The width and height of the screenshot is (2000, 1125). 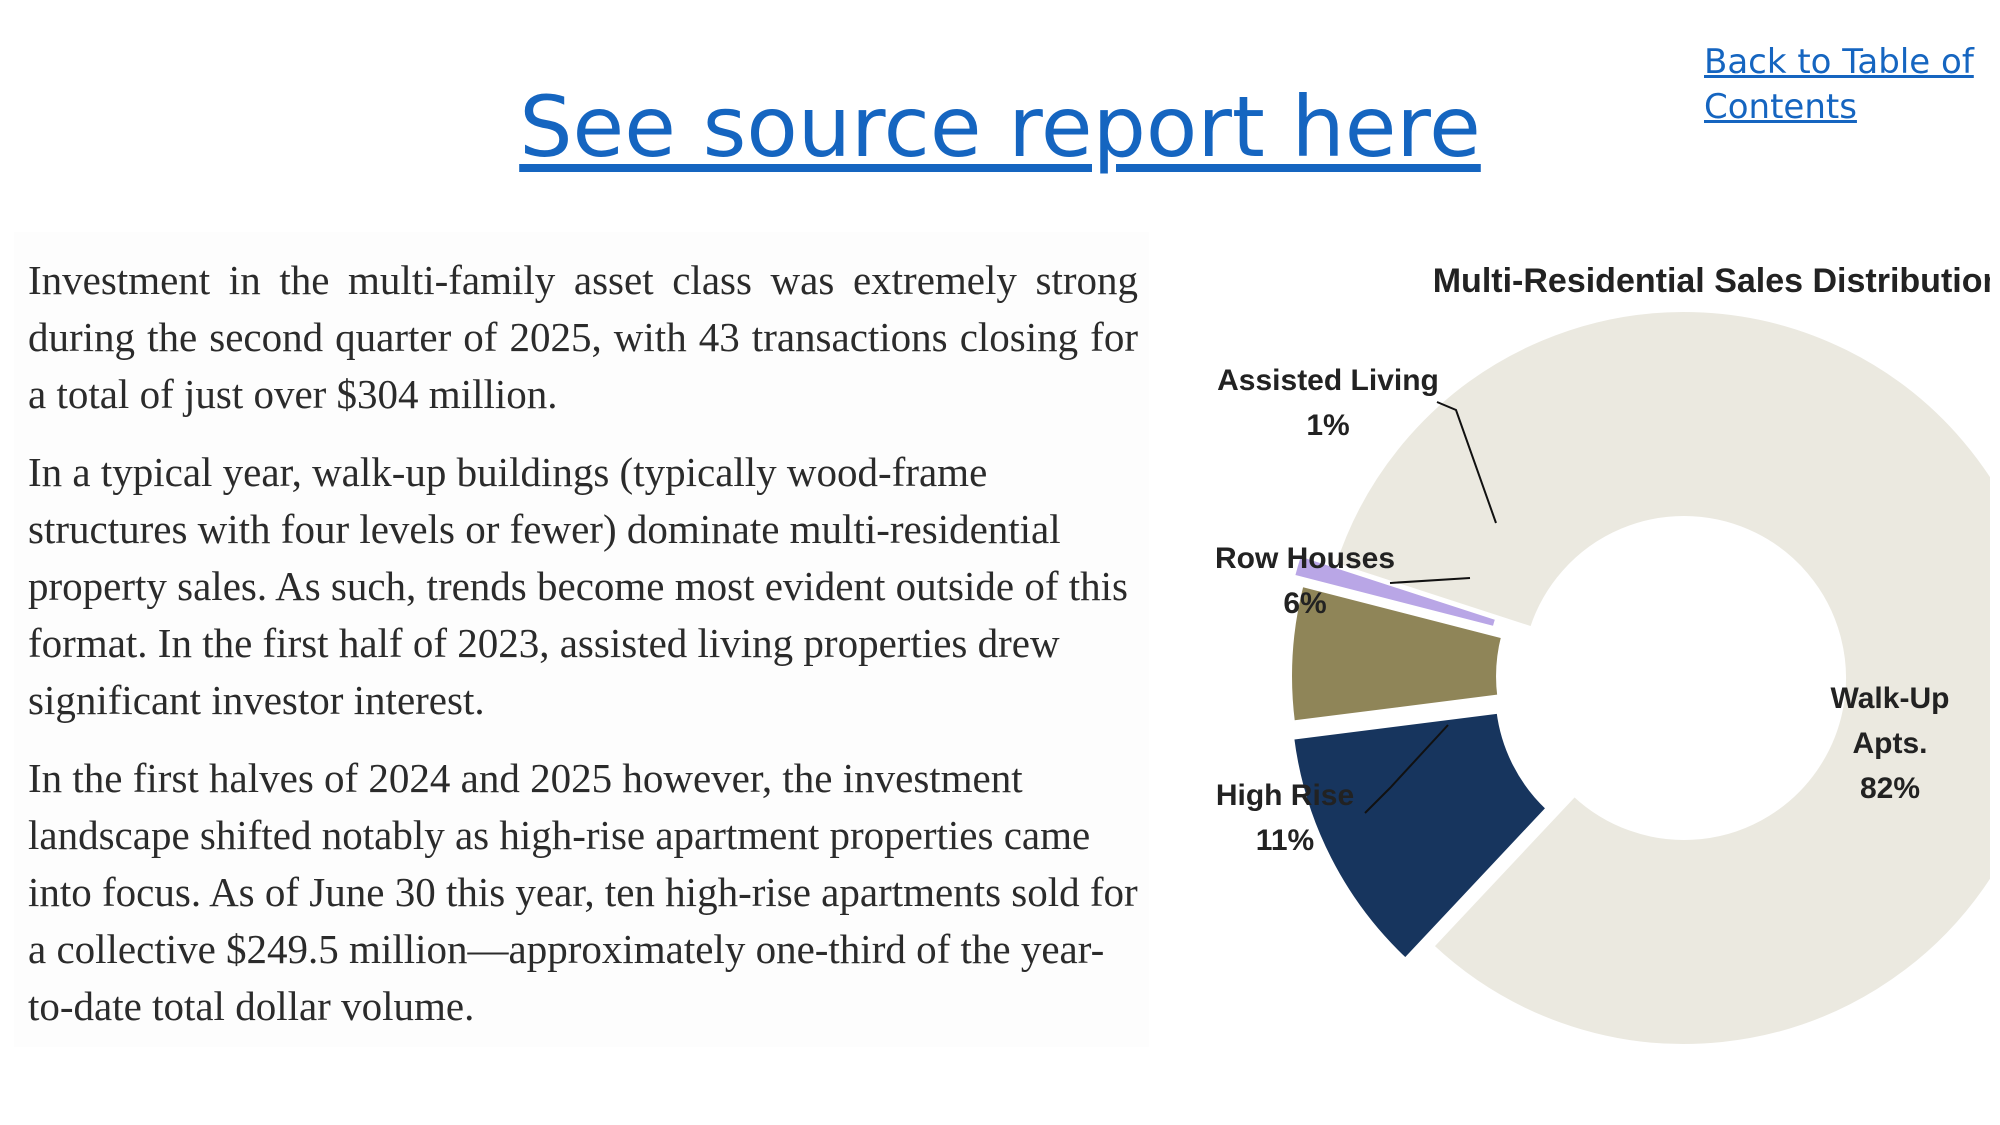 I want to click on label-walk-up-apts: Walk-Up Apts., so click(x=1890, y=721).